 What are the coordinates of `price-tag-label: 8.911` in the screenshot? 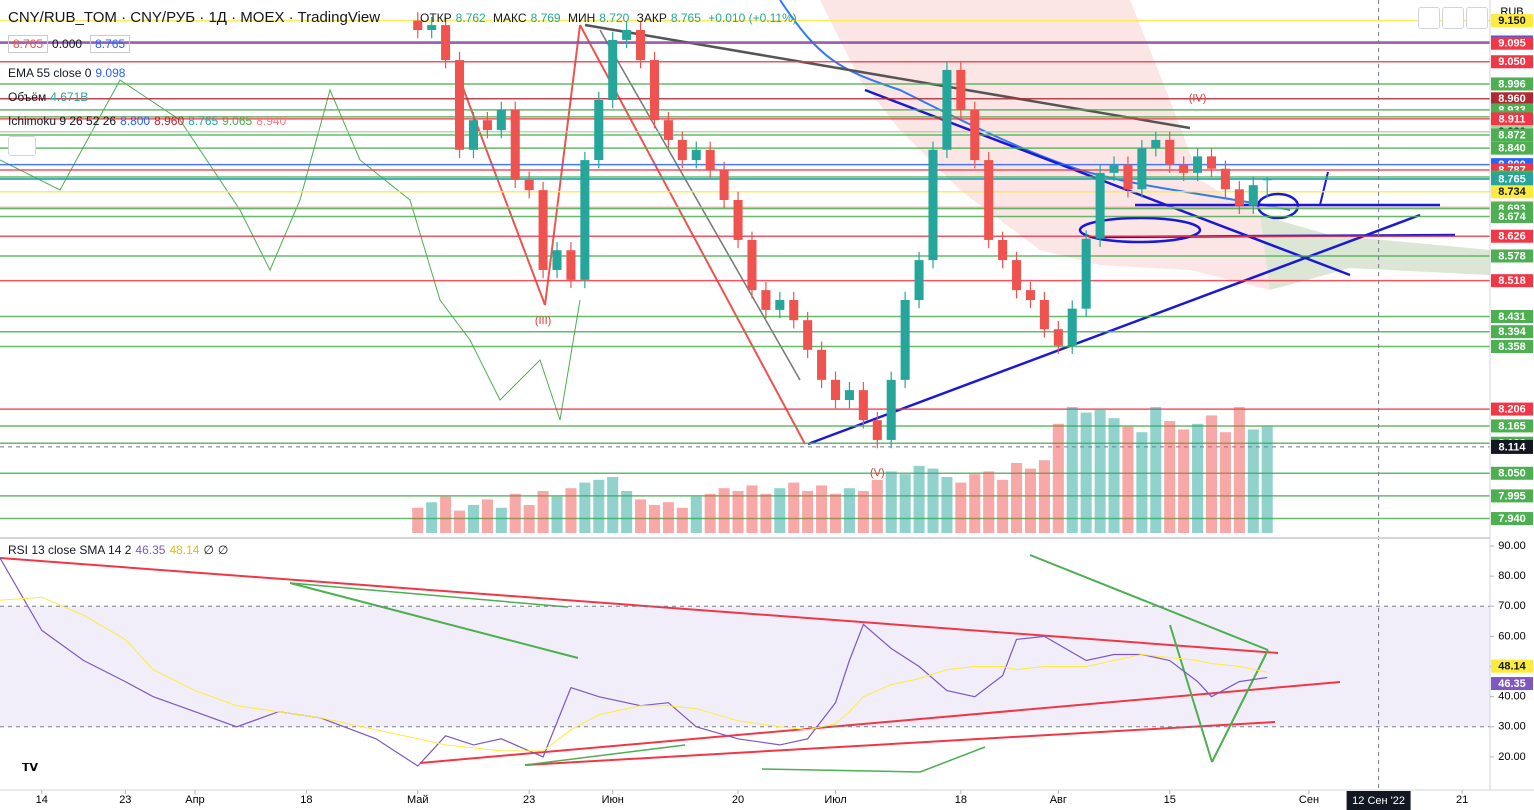 It's located at (1512, 119).